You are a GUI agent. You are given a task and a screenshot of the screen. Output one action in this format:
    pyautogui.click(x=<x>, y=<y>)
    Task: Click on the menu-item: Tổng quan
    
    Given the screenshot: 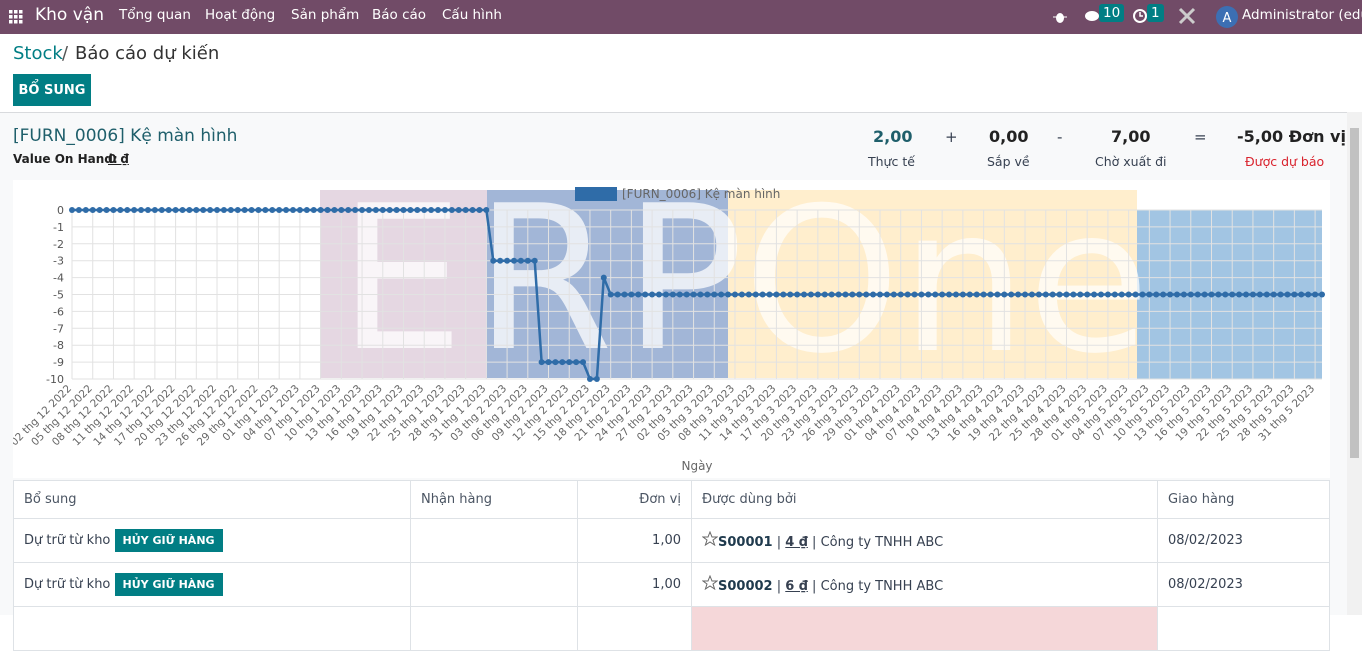 What is the action you would take?
    pyautogui.click(x=155, y=15)
    